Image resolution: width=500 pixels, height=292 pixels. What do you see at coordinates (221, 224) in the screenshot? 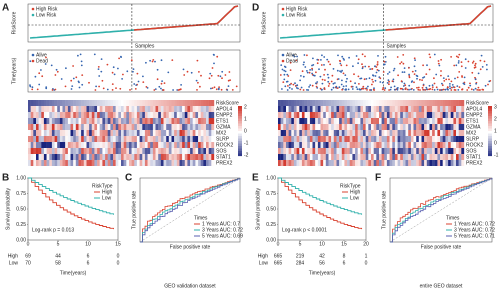
I see `legend-text: 1 Years AUC: 0.7` at bounding box center [221, 224].